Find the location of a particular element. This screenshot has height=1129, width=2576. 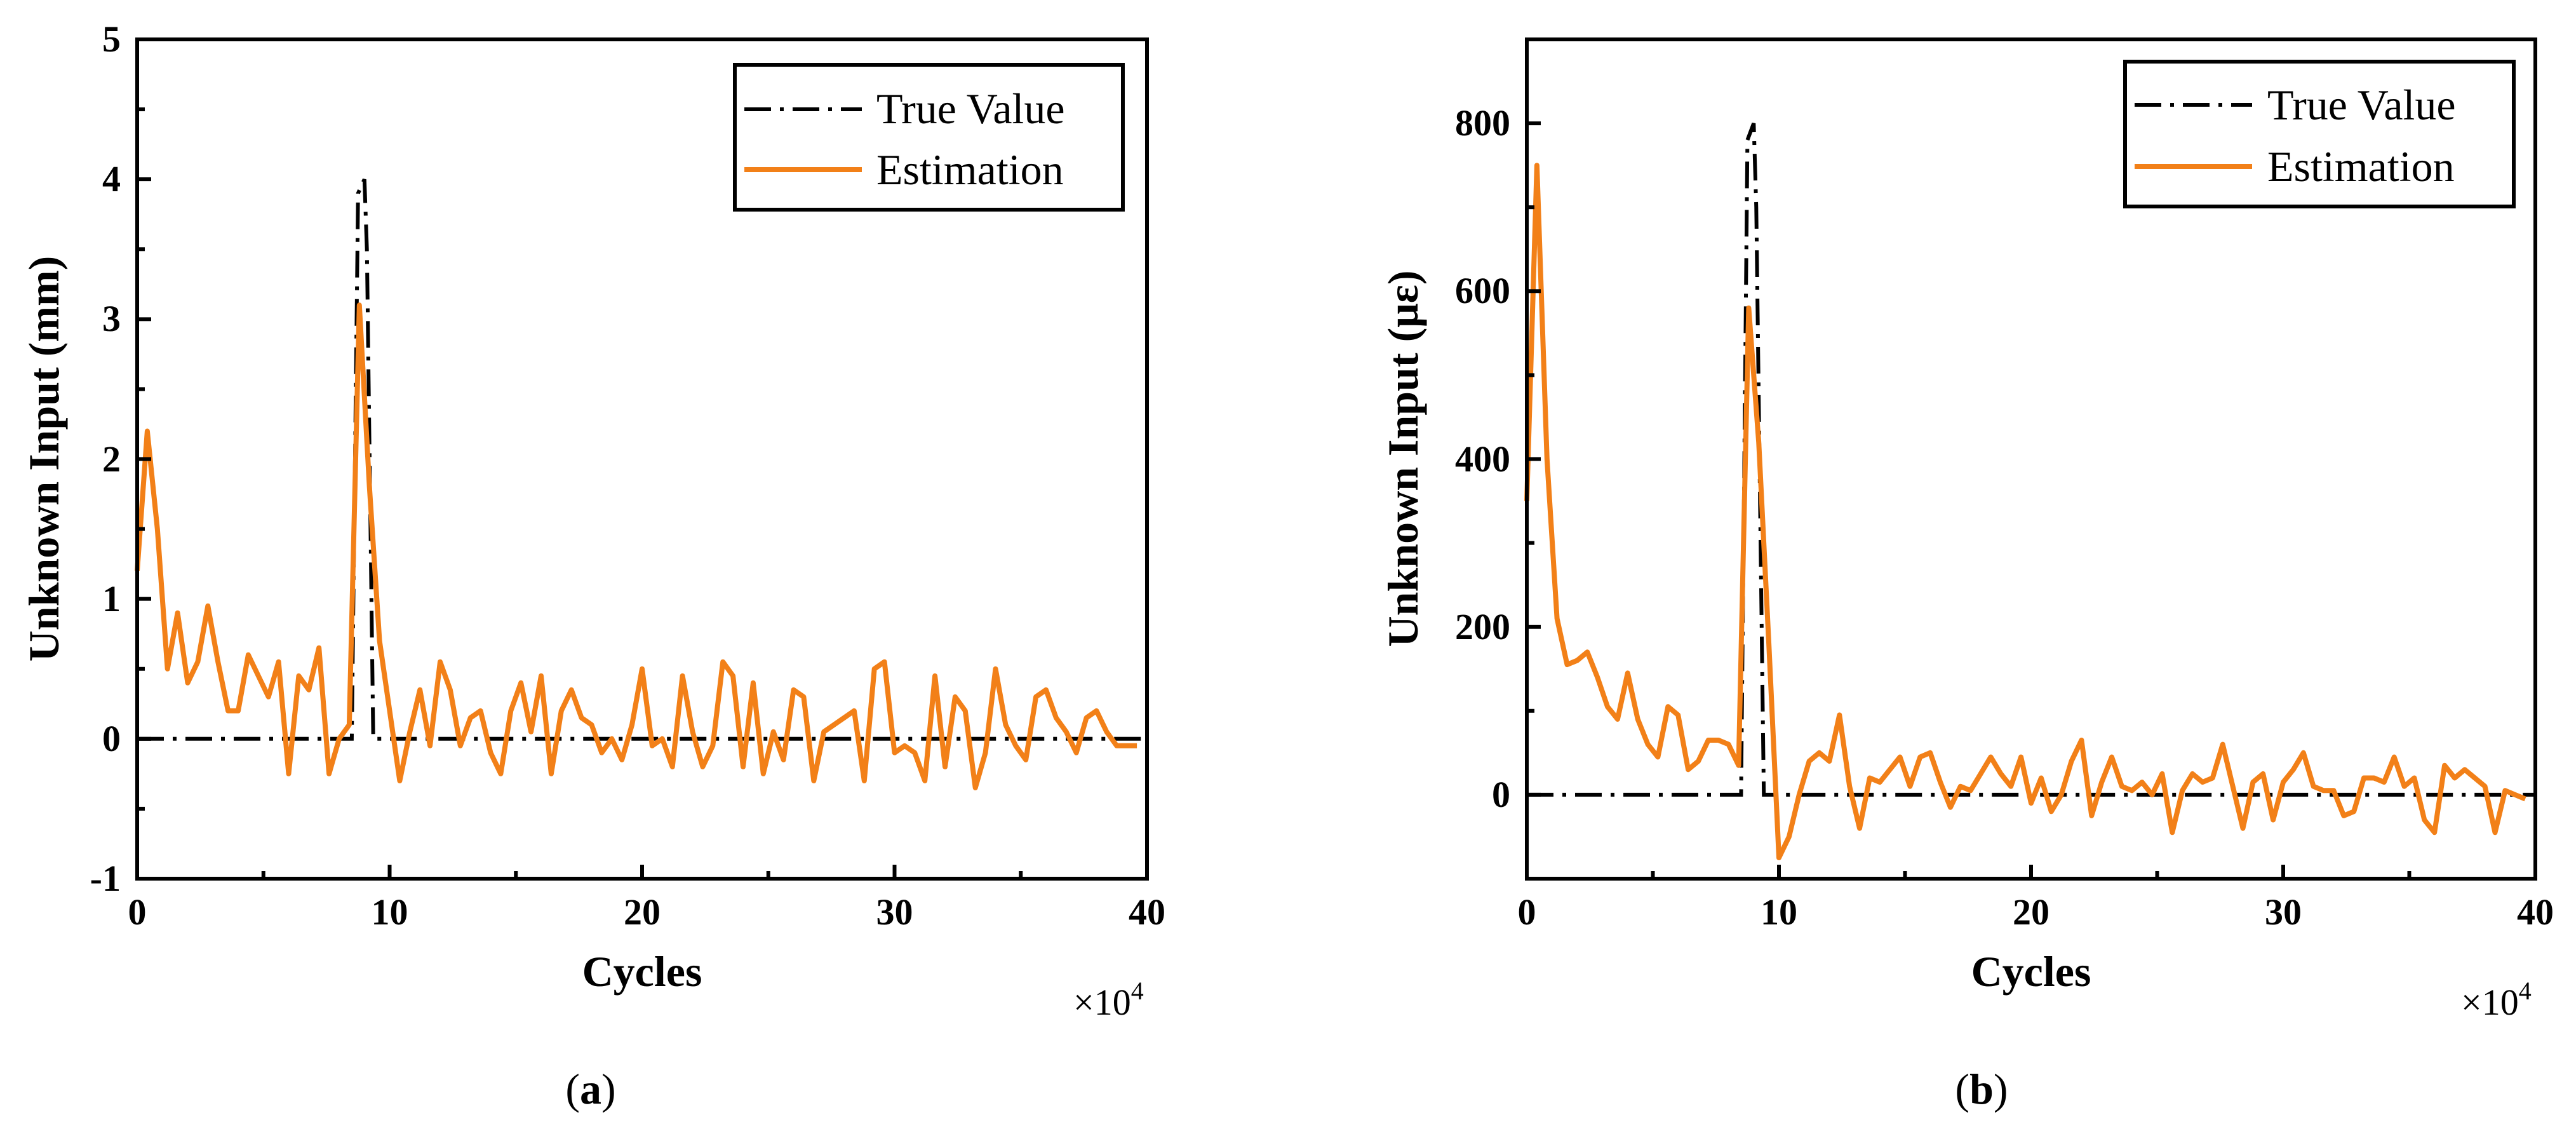

chart-b-xtick-label: 0 is located at coordinates (1527, 912).